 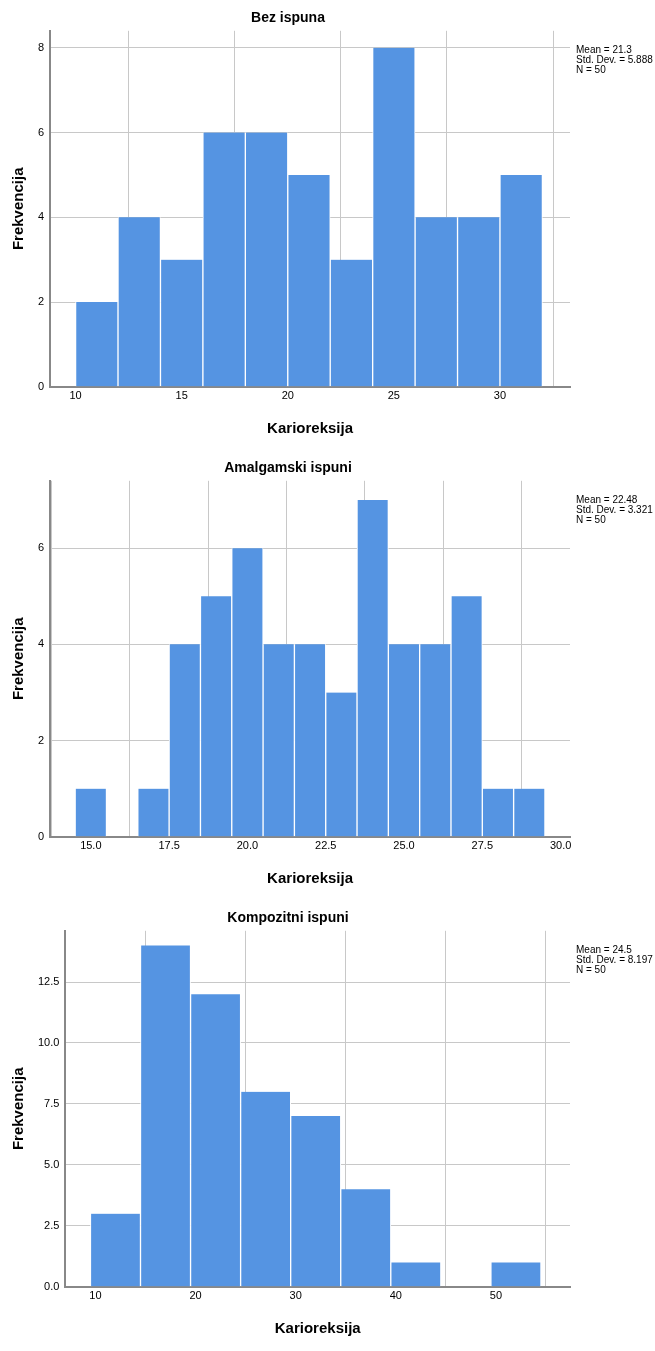 What do you see at coordinates (247, 845) in the screenshot?
I see `x-tick-label: 20.0` at bounding box center [247, 845].